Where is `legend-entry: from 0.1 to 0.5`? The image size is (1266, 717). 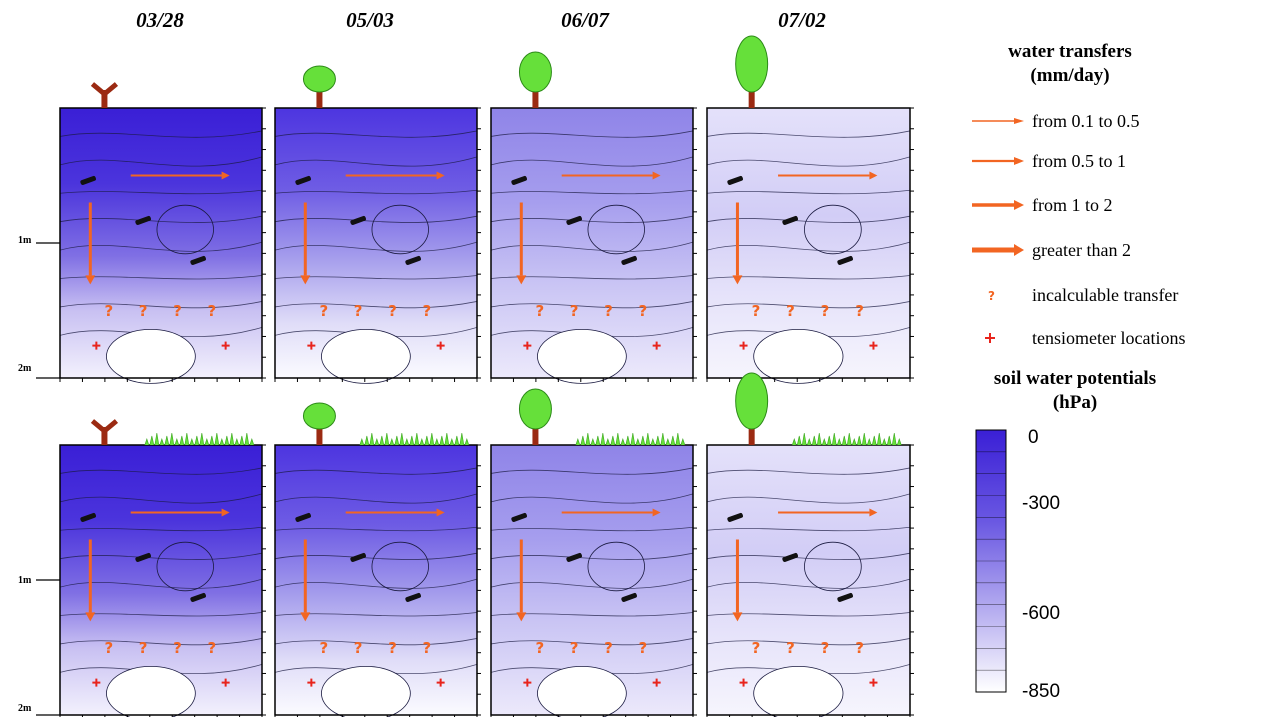
legend-entry: from 0.1 to 0.5 is located at coordinates (1055, 121).